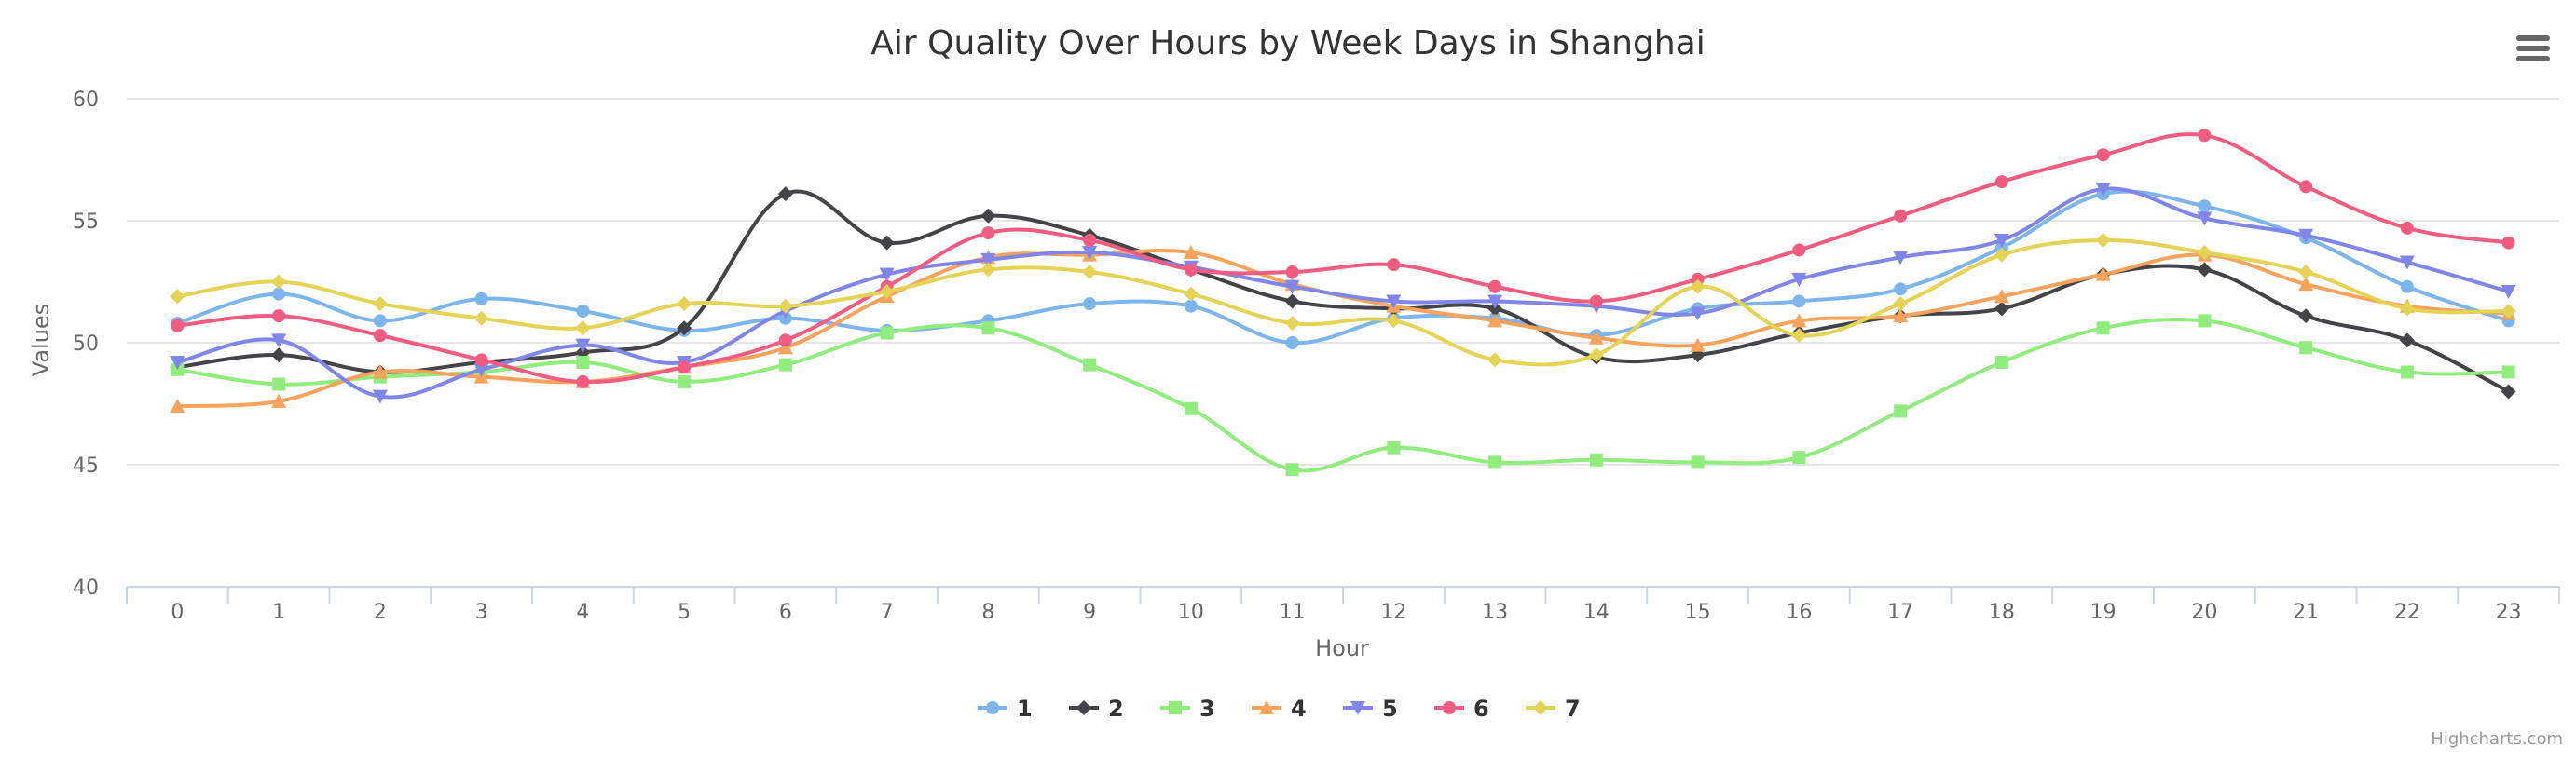 Image resolution: width=2576 pixels, height=760 pixels. I want to click on legend-item-5: 5, so click(1370, 709).